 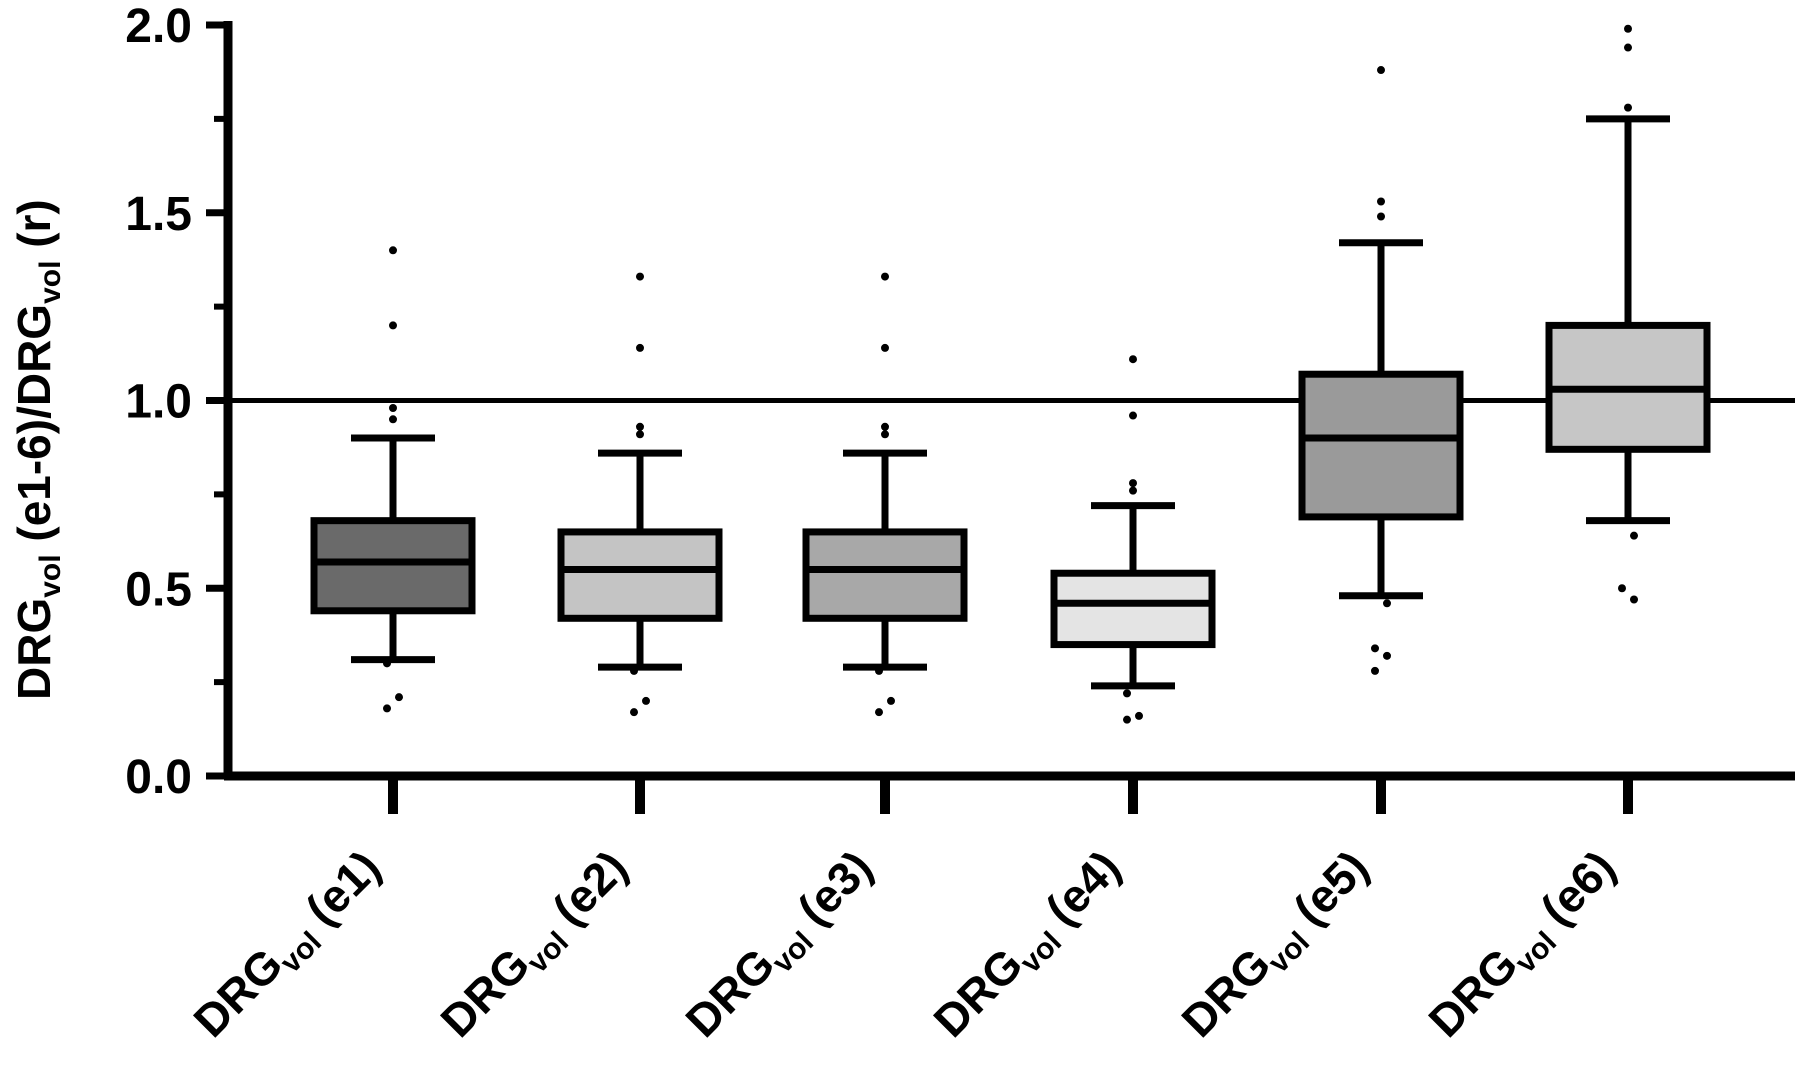 What do you see at coordinates (158, 589) in the screenshot?
I see `y-tick-label: 0.5` at bounding box center [158, 589].